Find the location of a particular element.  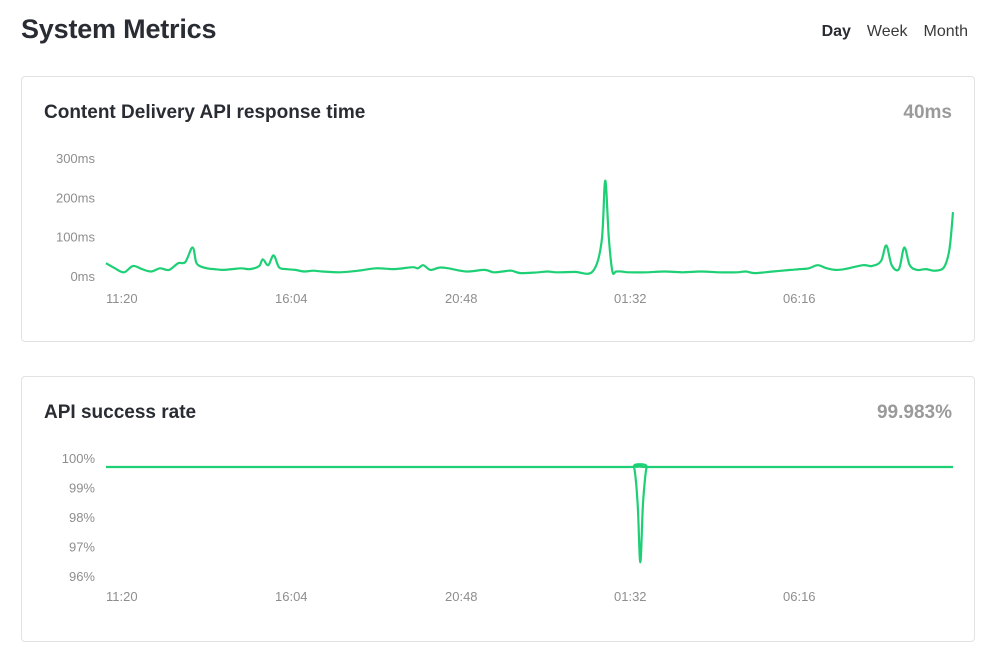

page-title: System Metrics is located at coordinates (119, 29).